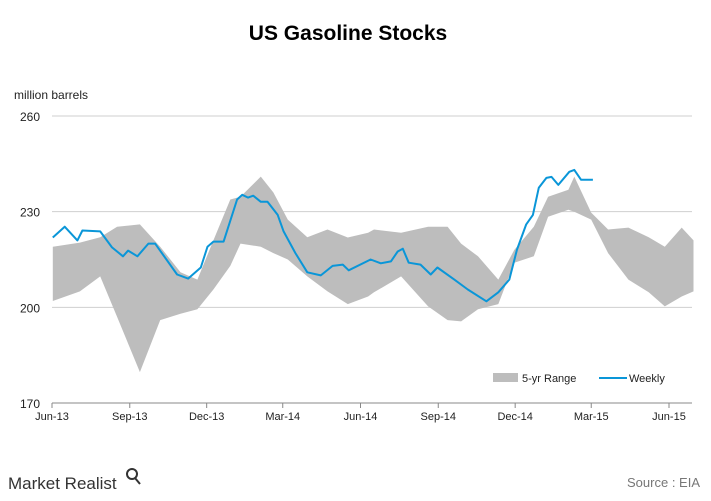 This screenshot has width=711, height=501. Describe the element at coordinates (30, 213) in the screenshot. I see `y-tick-label: 230` at that location.